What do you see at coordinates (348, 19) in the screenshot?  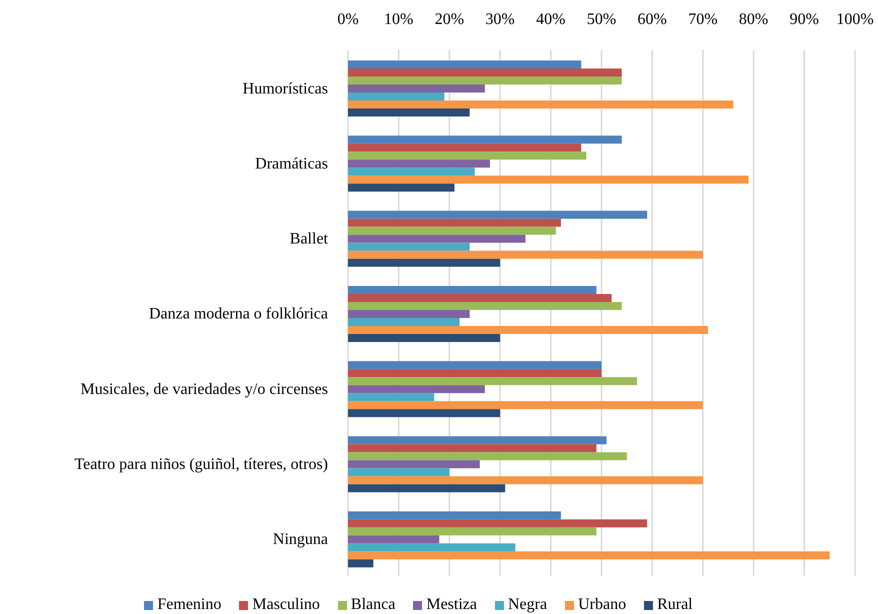 I see `x-tick-label: 0%` at bounding box center [348, 19].